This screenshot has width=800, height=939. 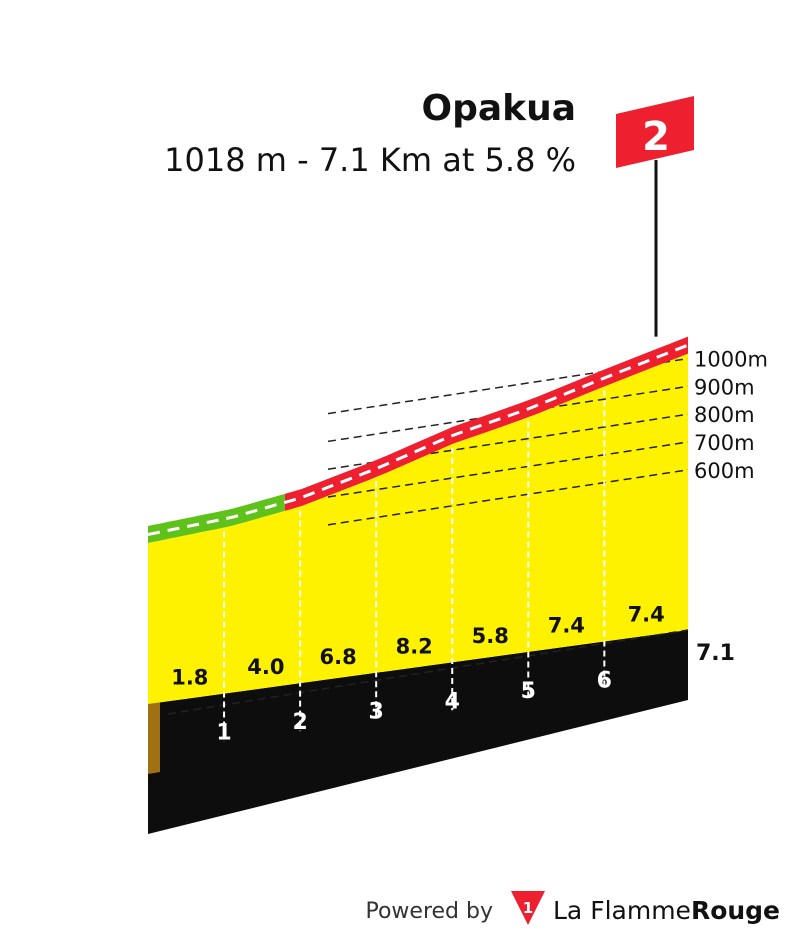 What do you see at coordinates (622, 910) in the screenshot?
I see `brand-name-light: La Flamme` at bounding box center [622, 910].